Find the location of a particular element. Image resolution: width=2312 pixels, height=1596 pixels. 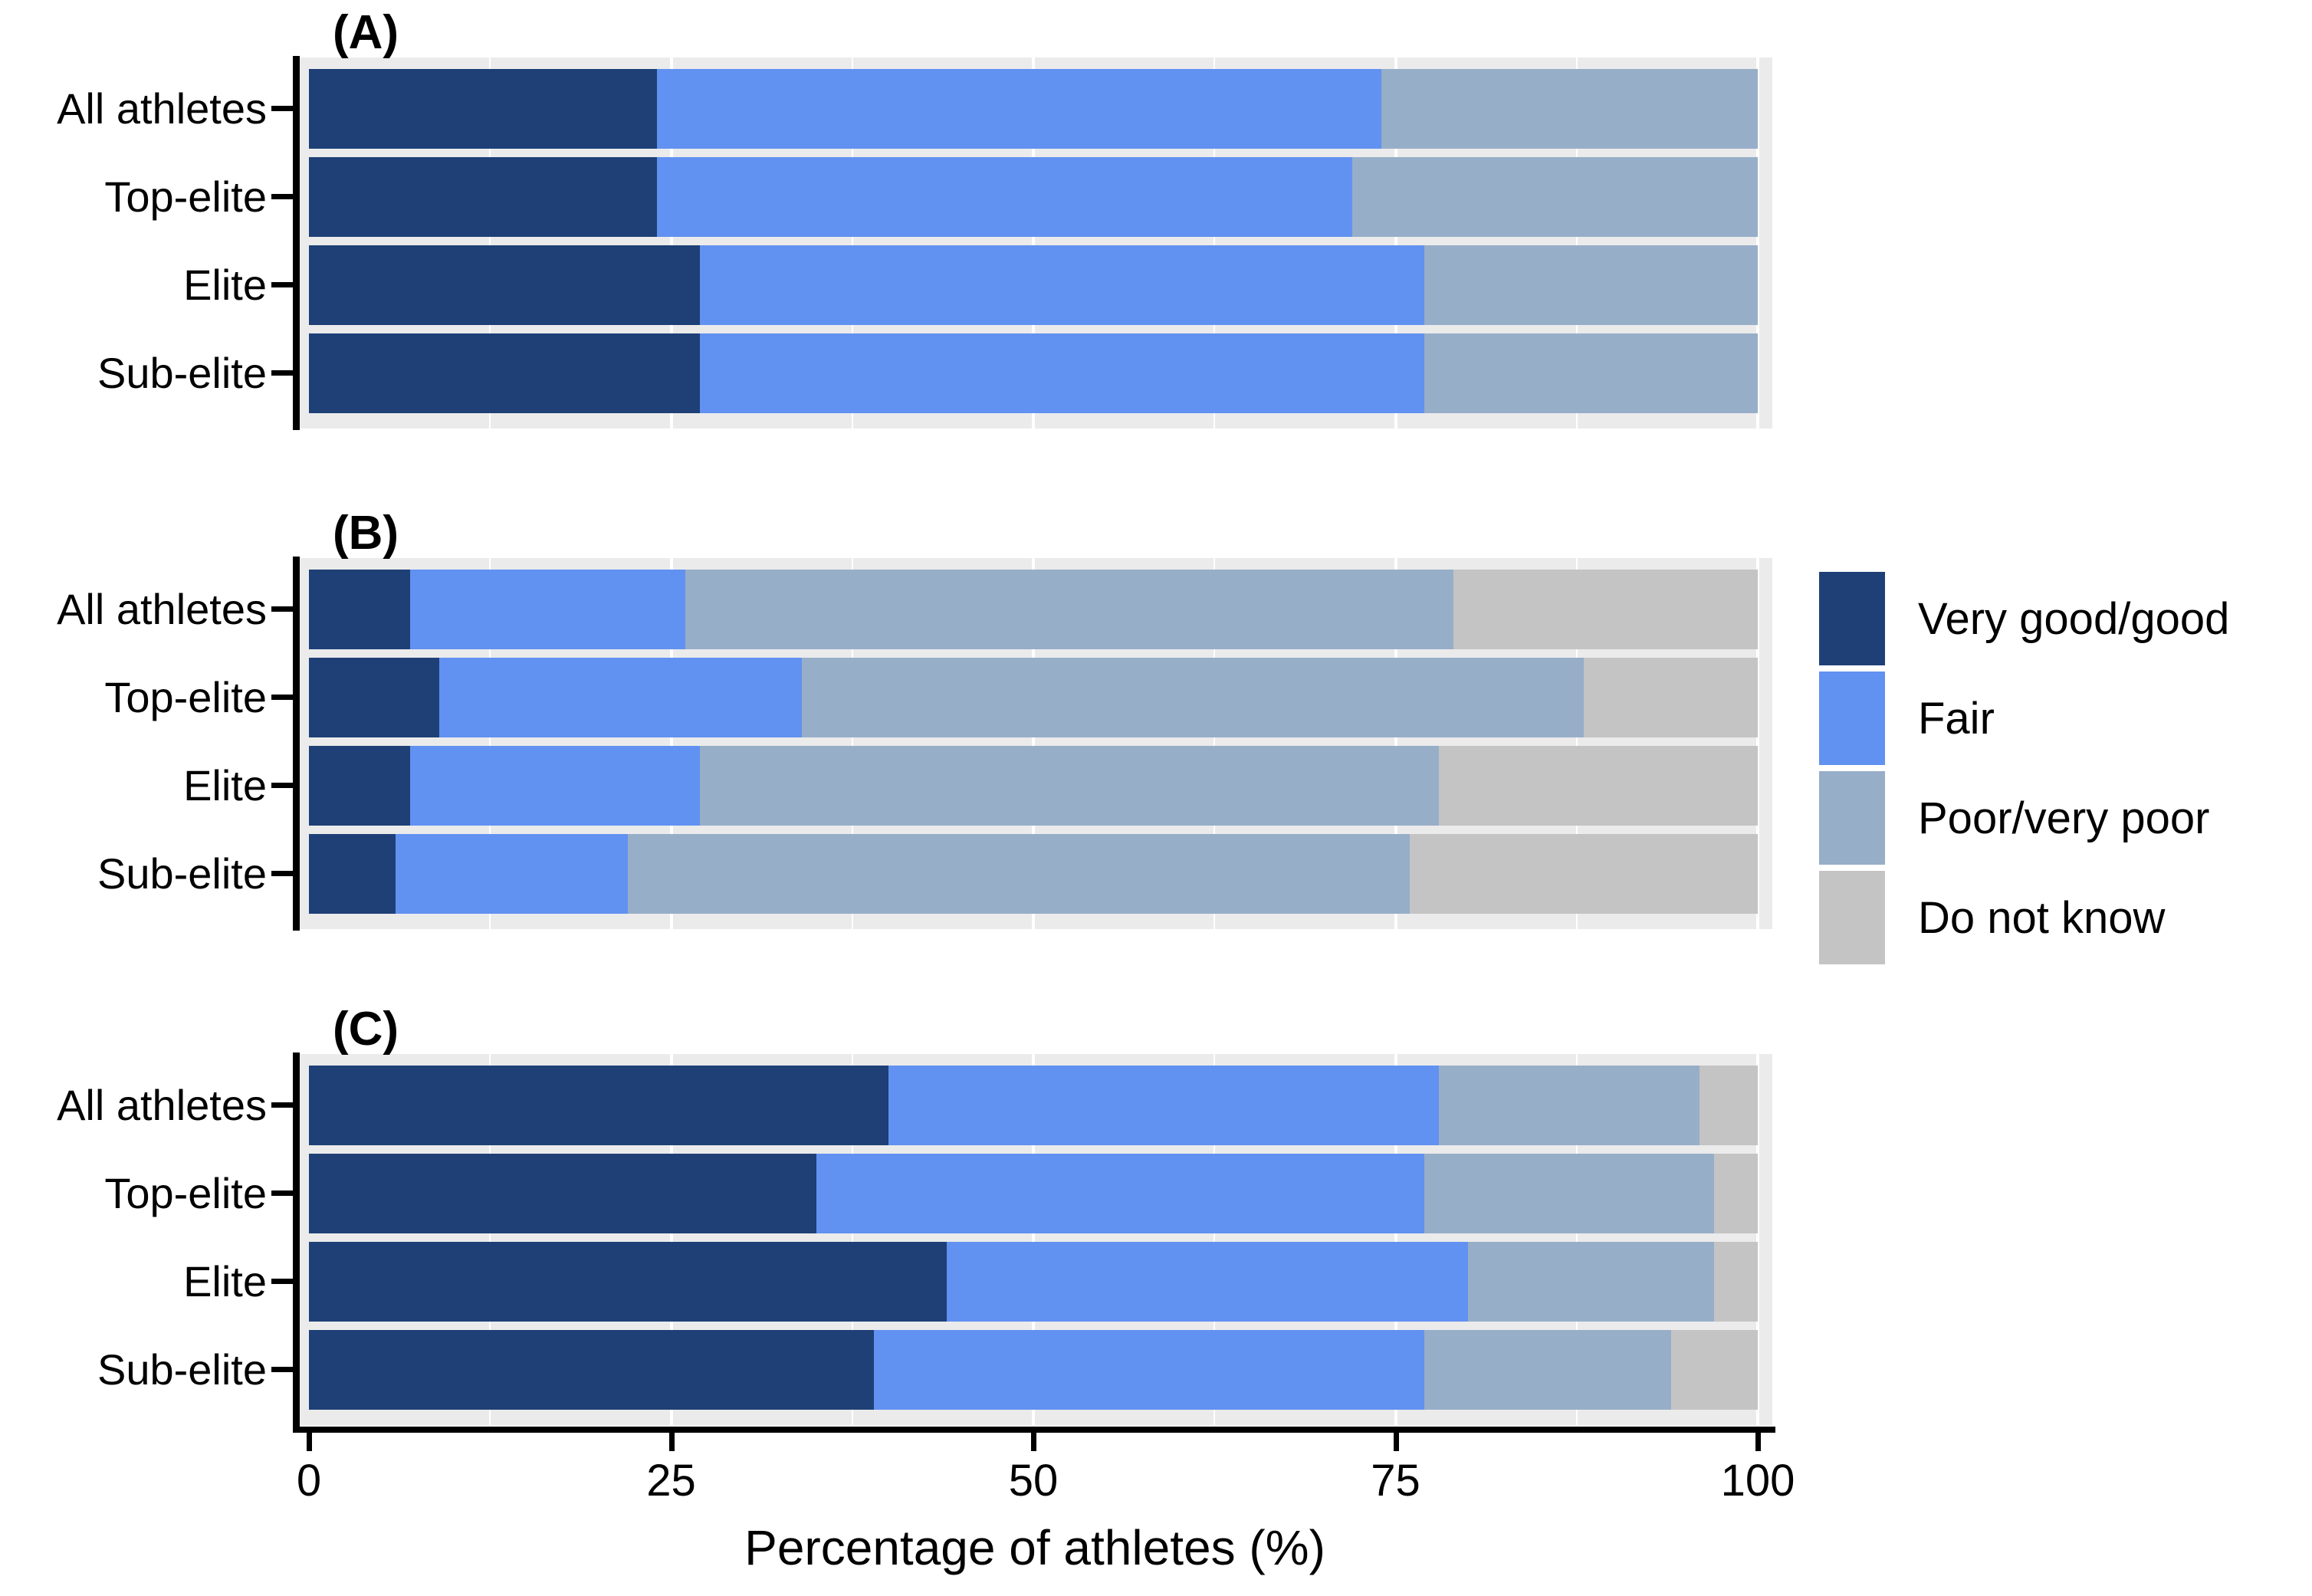

legend-label-fair: Fair is located at coordinates (1956, 719).